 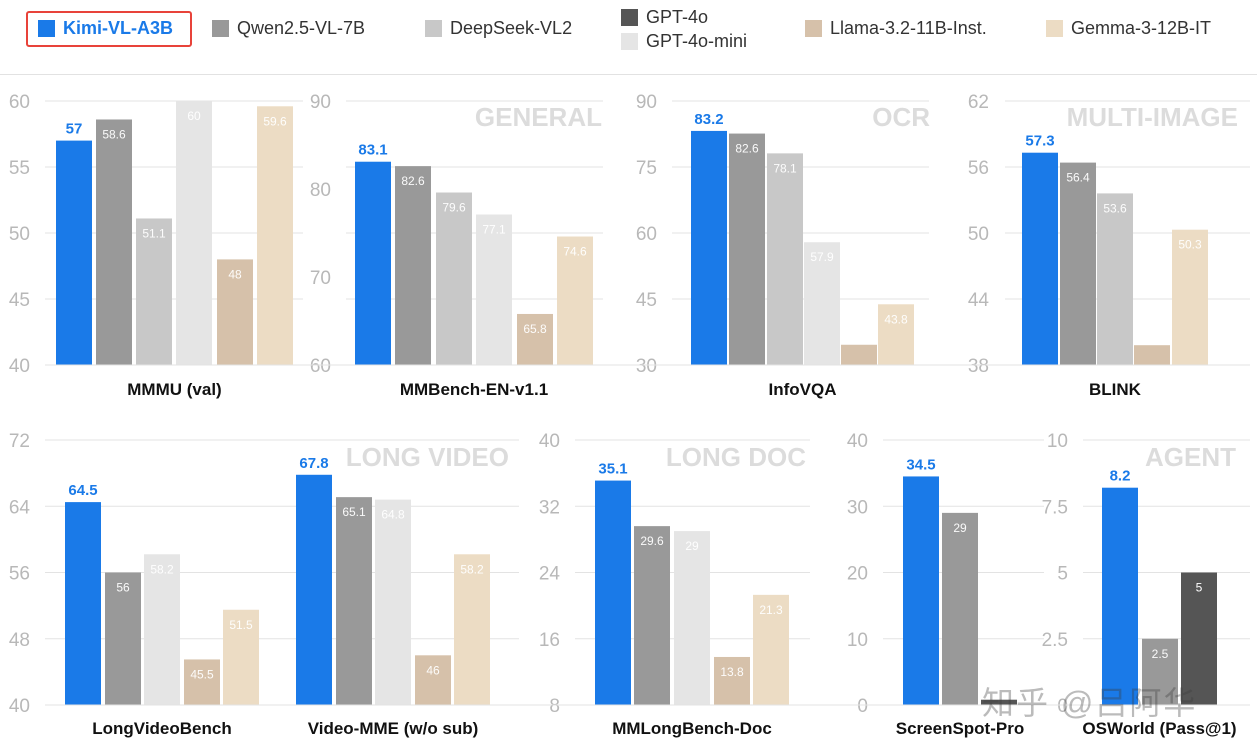 What do you see at coordinates (652, 541) in the screenshot?
I see `data-label: 29.6` at bounding box center [652, 541].